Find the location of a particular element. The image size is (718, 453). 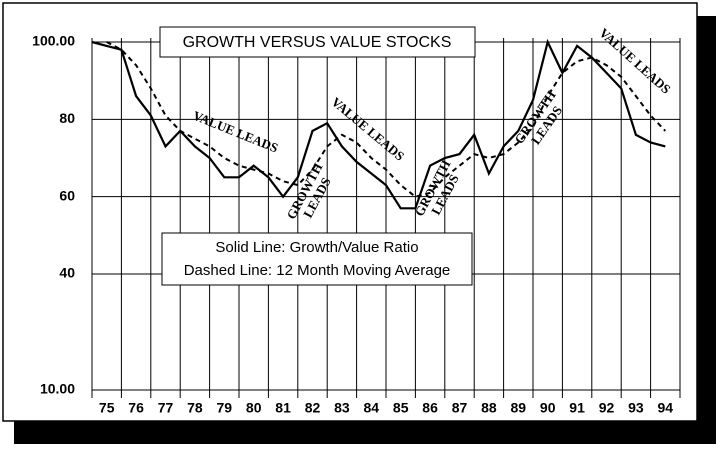

y-tick-label: 60 is located at coordinates (67, 195).